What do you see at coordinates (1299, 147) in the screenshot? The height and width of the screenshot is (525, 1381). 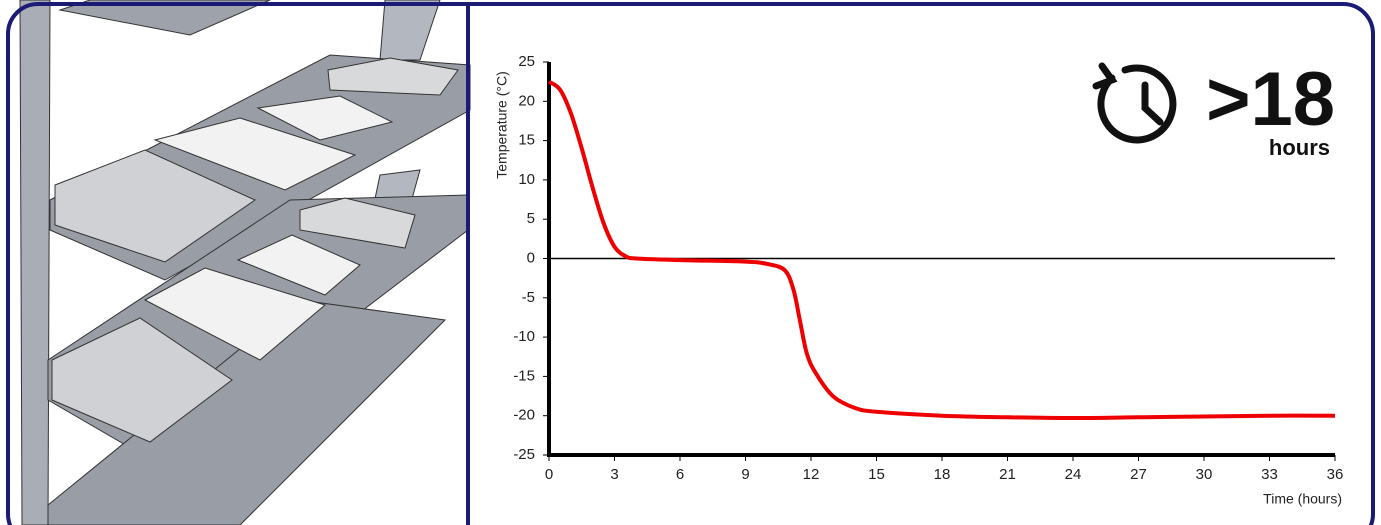 I see `annotation-unit: hours` at bounding box center [1299, 147].